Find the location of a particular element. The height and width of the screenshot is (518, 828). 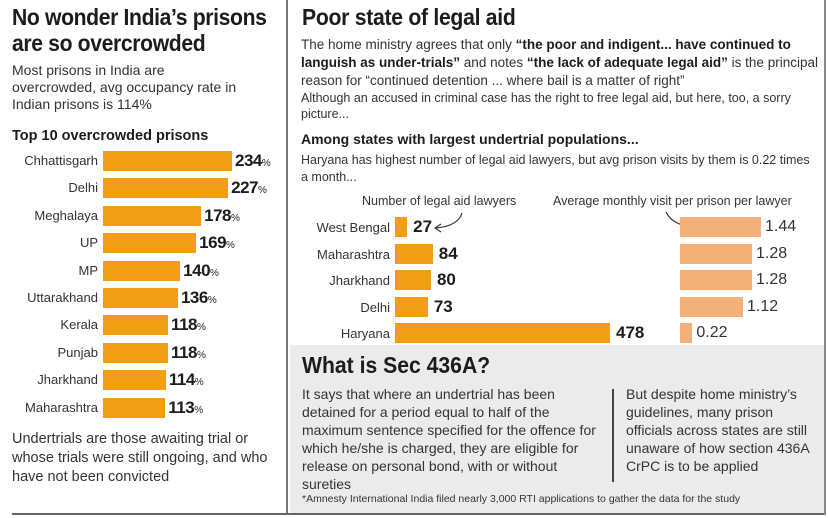

state-row: Jharkhand 80 1.28 is located at coordinates (558, 280).